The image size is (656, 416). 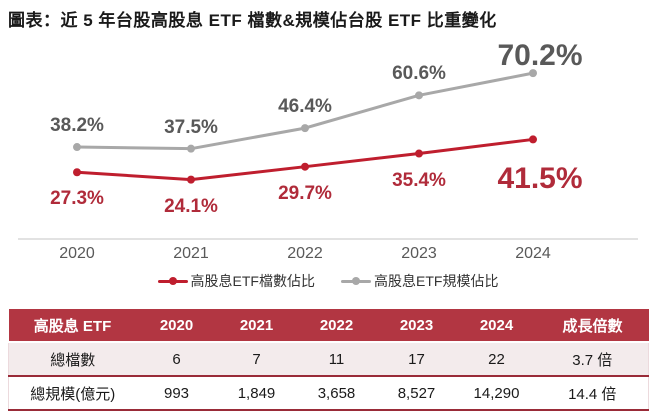 I want to click on value-label: 37.5%, so click(x=191, y=127).